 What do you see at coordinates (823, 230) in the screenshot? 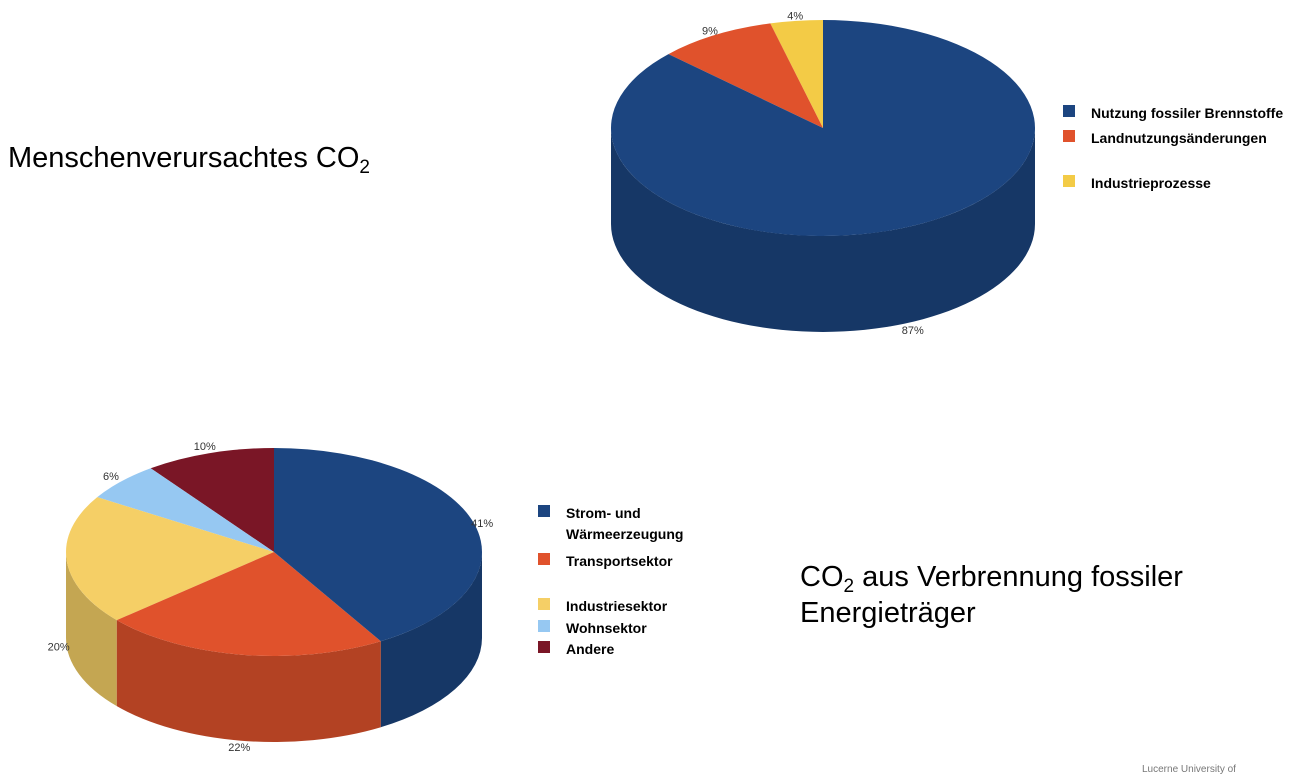
I see `chart1-side-nutzung-fossiler-brennstoffe` at bounding box center [823, 230].